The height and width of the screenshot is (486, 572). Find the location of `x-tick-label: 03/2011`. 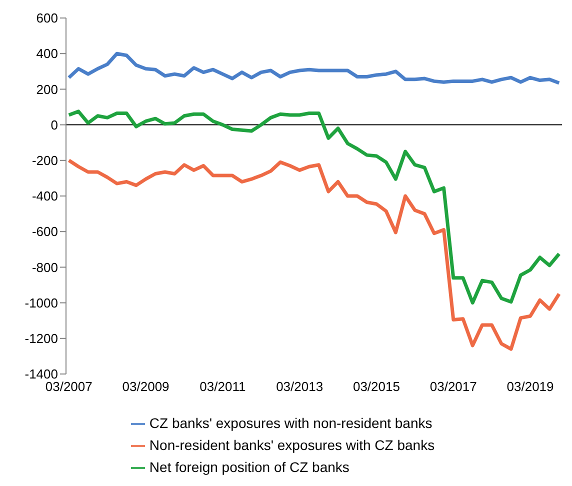

x-tick-label: 03/2011 is located at coordinates (223, 386).